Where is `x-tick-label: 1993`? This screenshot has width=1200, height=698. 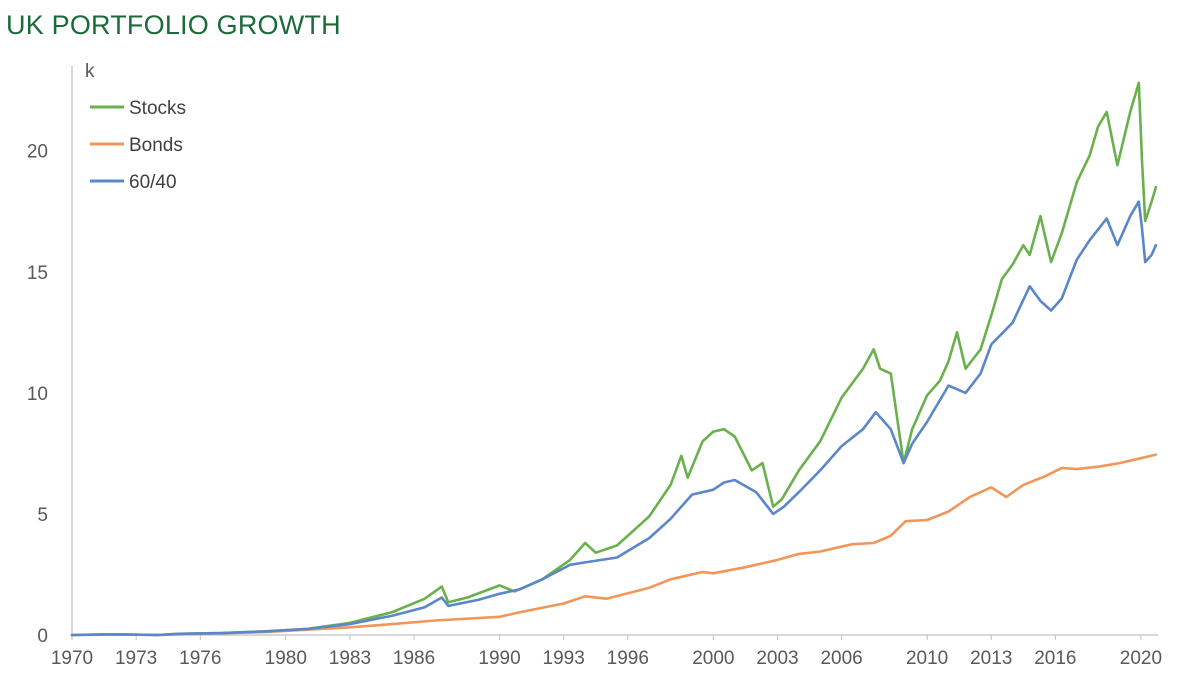 x-tick-label: 1993 is located at coordinates (564, 658).